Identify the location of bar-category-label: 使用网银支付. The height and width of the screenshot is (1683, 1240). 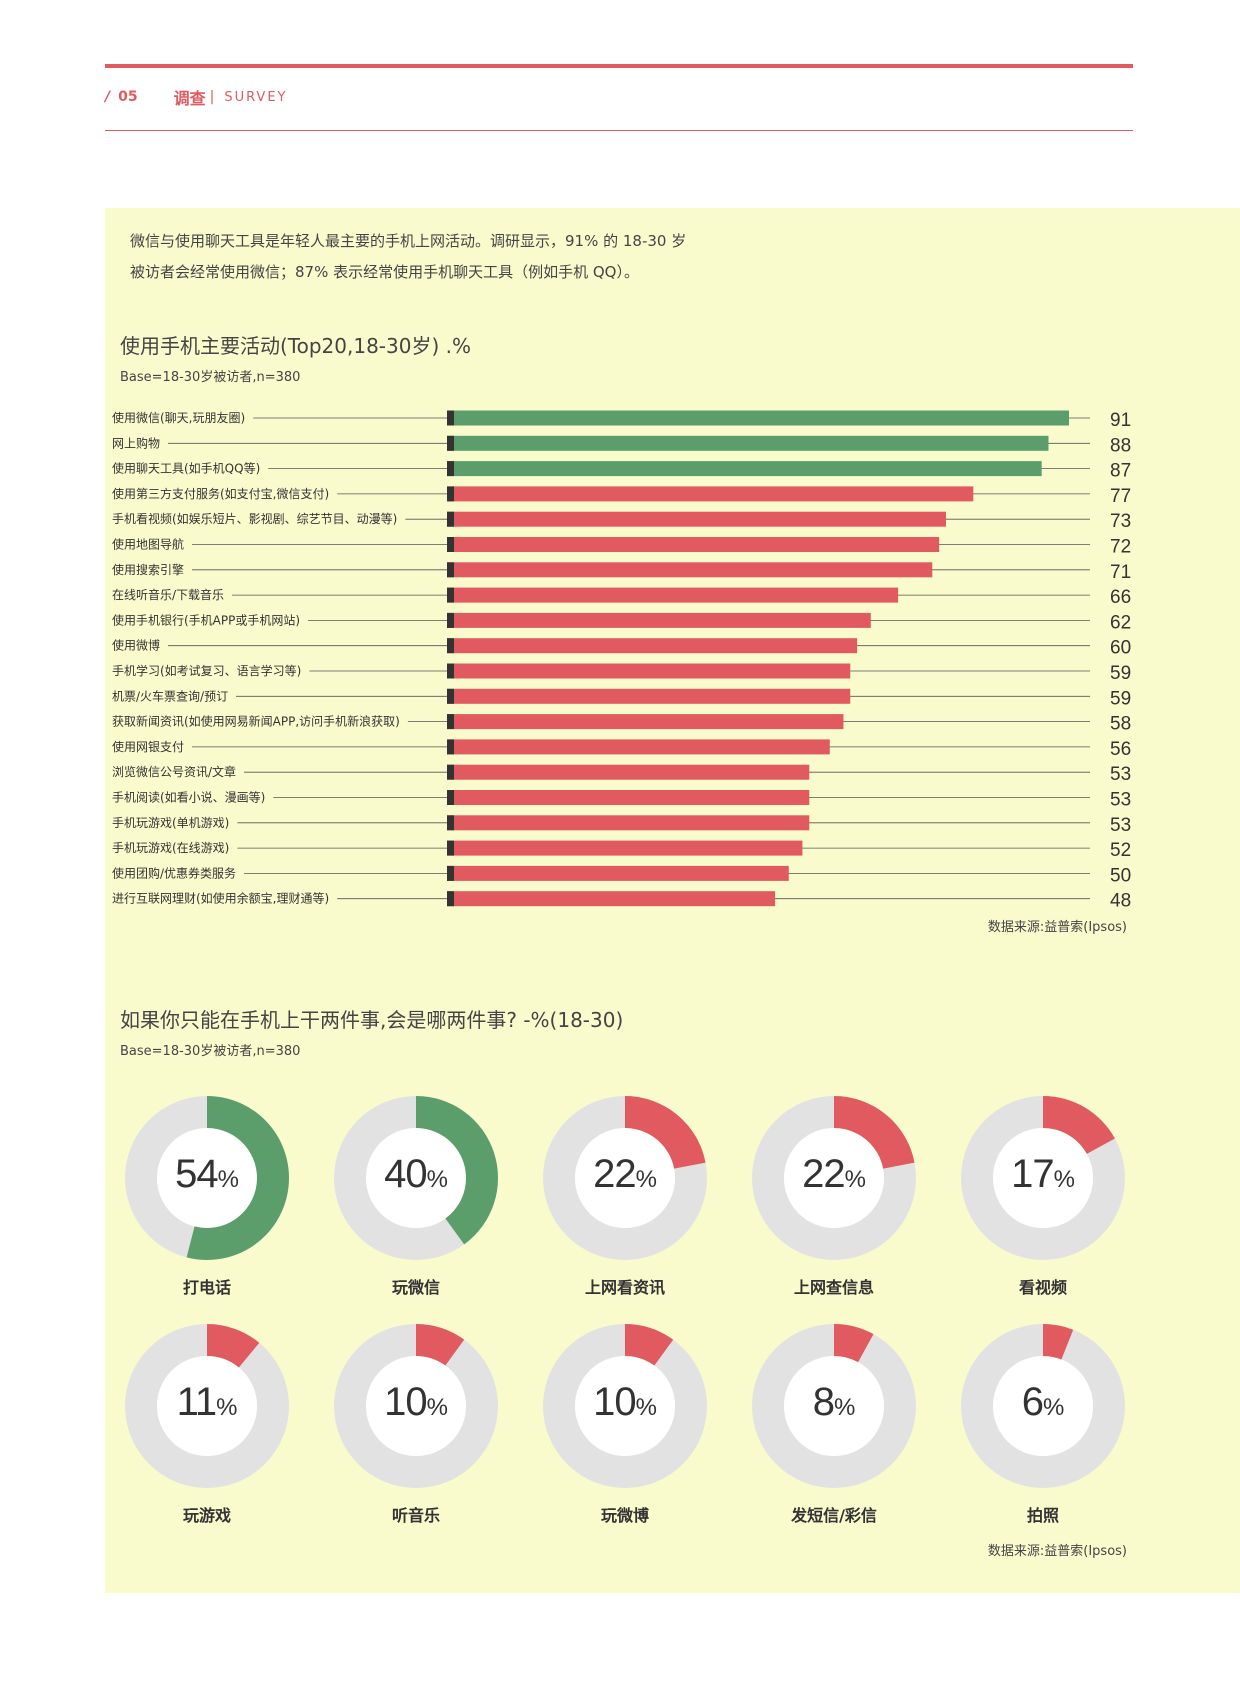
(148, 746).